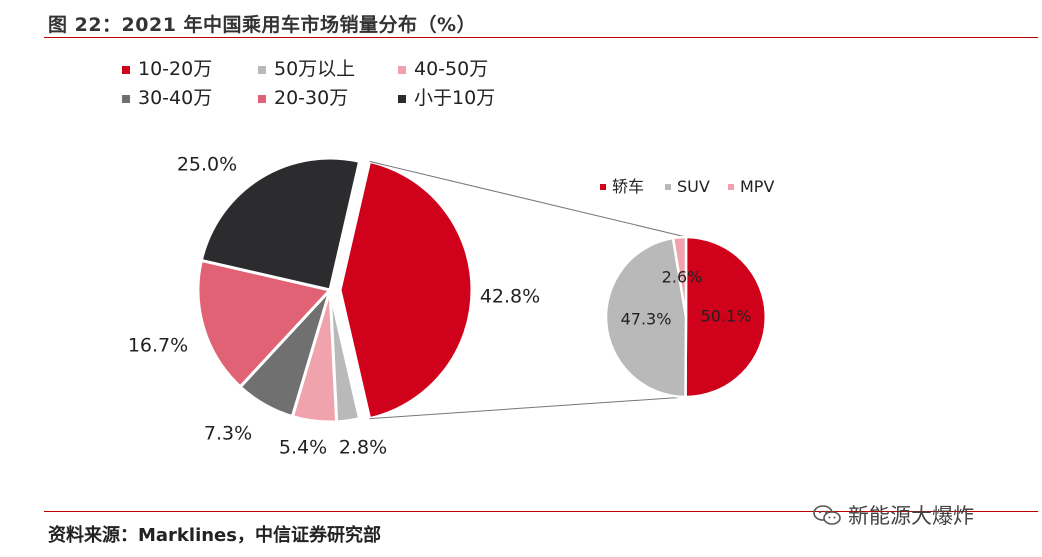  What do you see at coordinates (314, 69) in the screenshot?
I see `legend-label-over-50wan: 50万以上` at bounding box center [314, 69].